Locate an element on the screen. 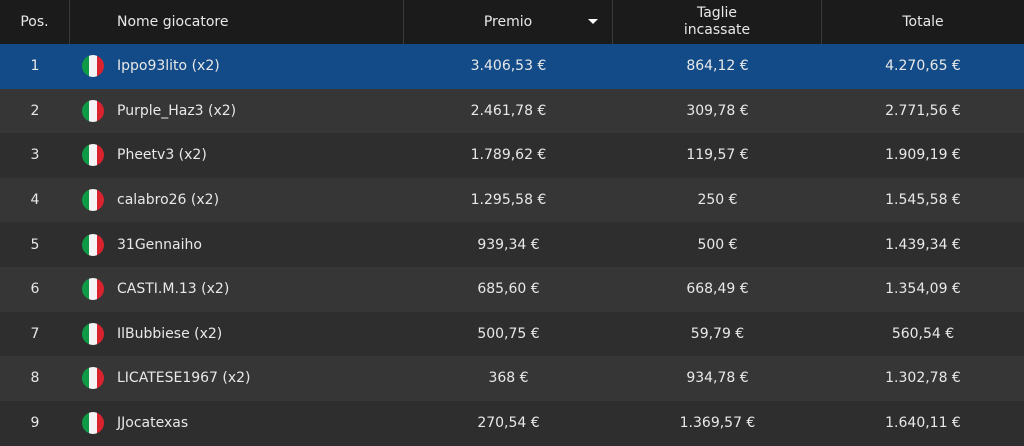 The width and height of the screenshot is (1024, 446). table-cell: 3 is located at coordinates (35, 155).